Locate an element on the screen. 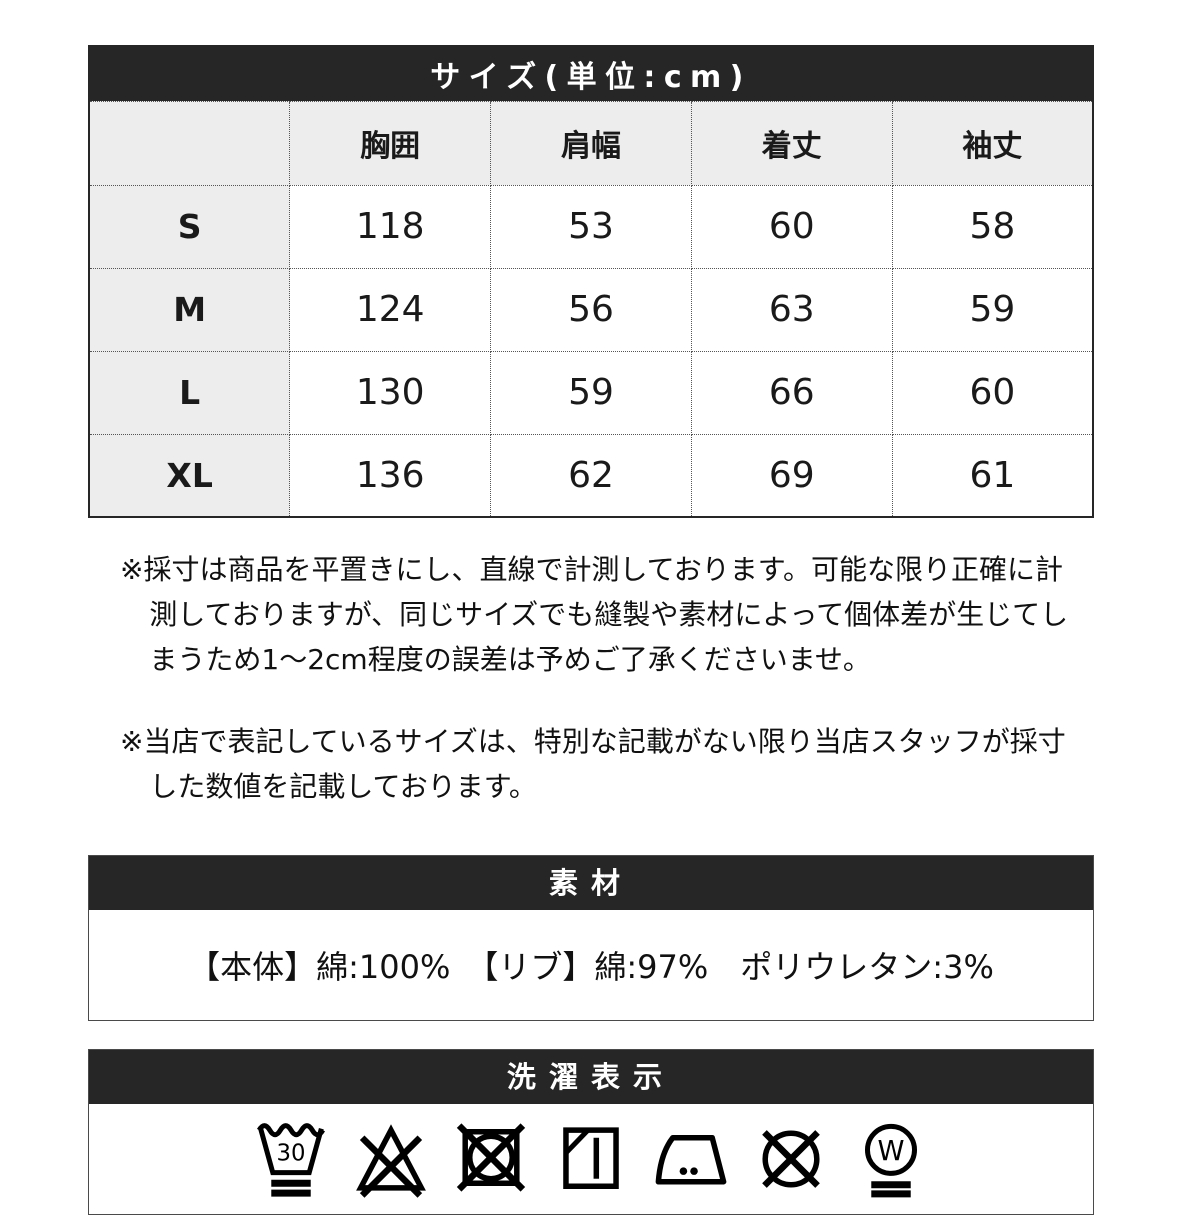 The height and width of the screenshot is (1215, 1200). wash-30-very-gentle-icon: 30 is located at coordinates (291, 1159).